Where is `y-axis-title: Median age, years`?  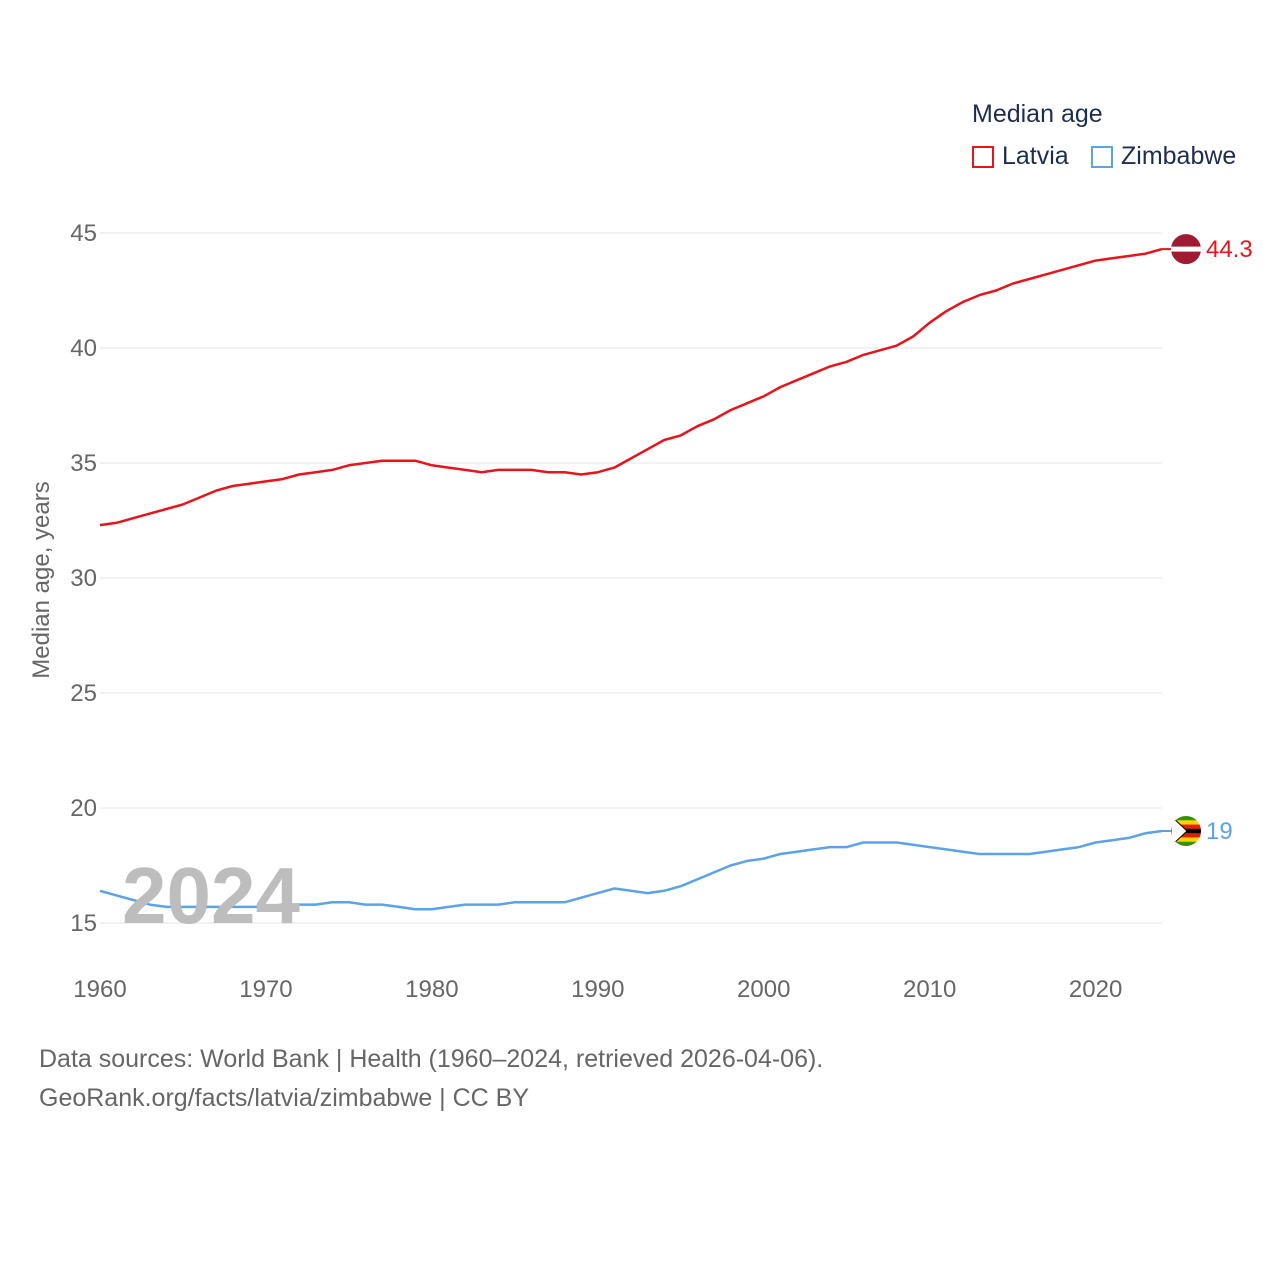
y-axis-title: Median age, years is located at coordinates (41, 580).